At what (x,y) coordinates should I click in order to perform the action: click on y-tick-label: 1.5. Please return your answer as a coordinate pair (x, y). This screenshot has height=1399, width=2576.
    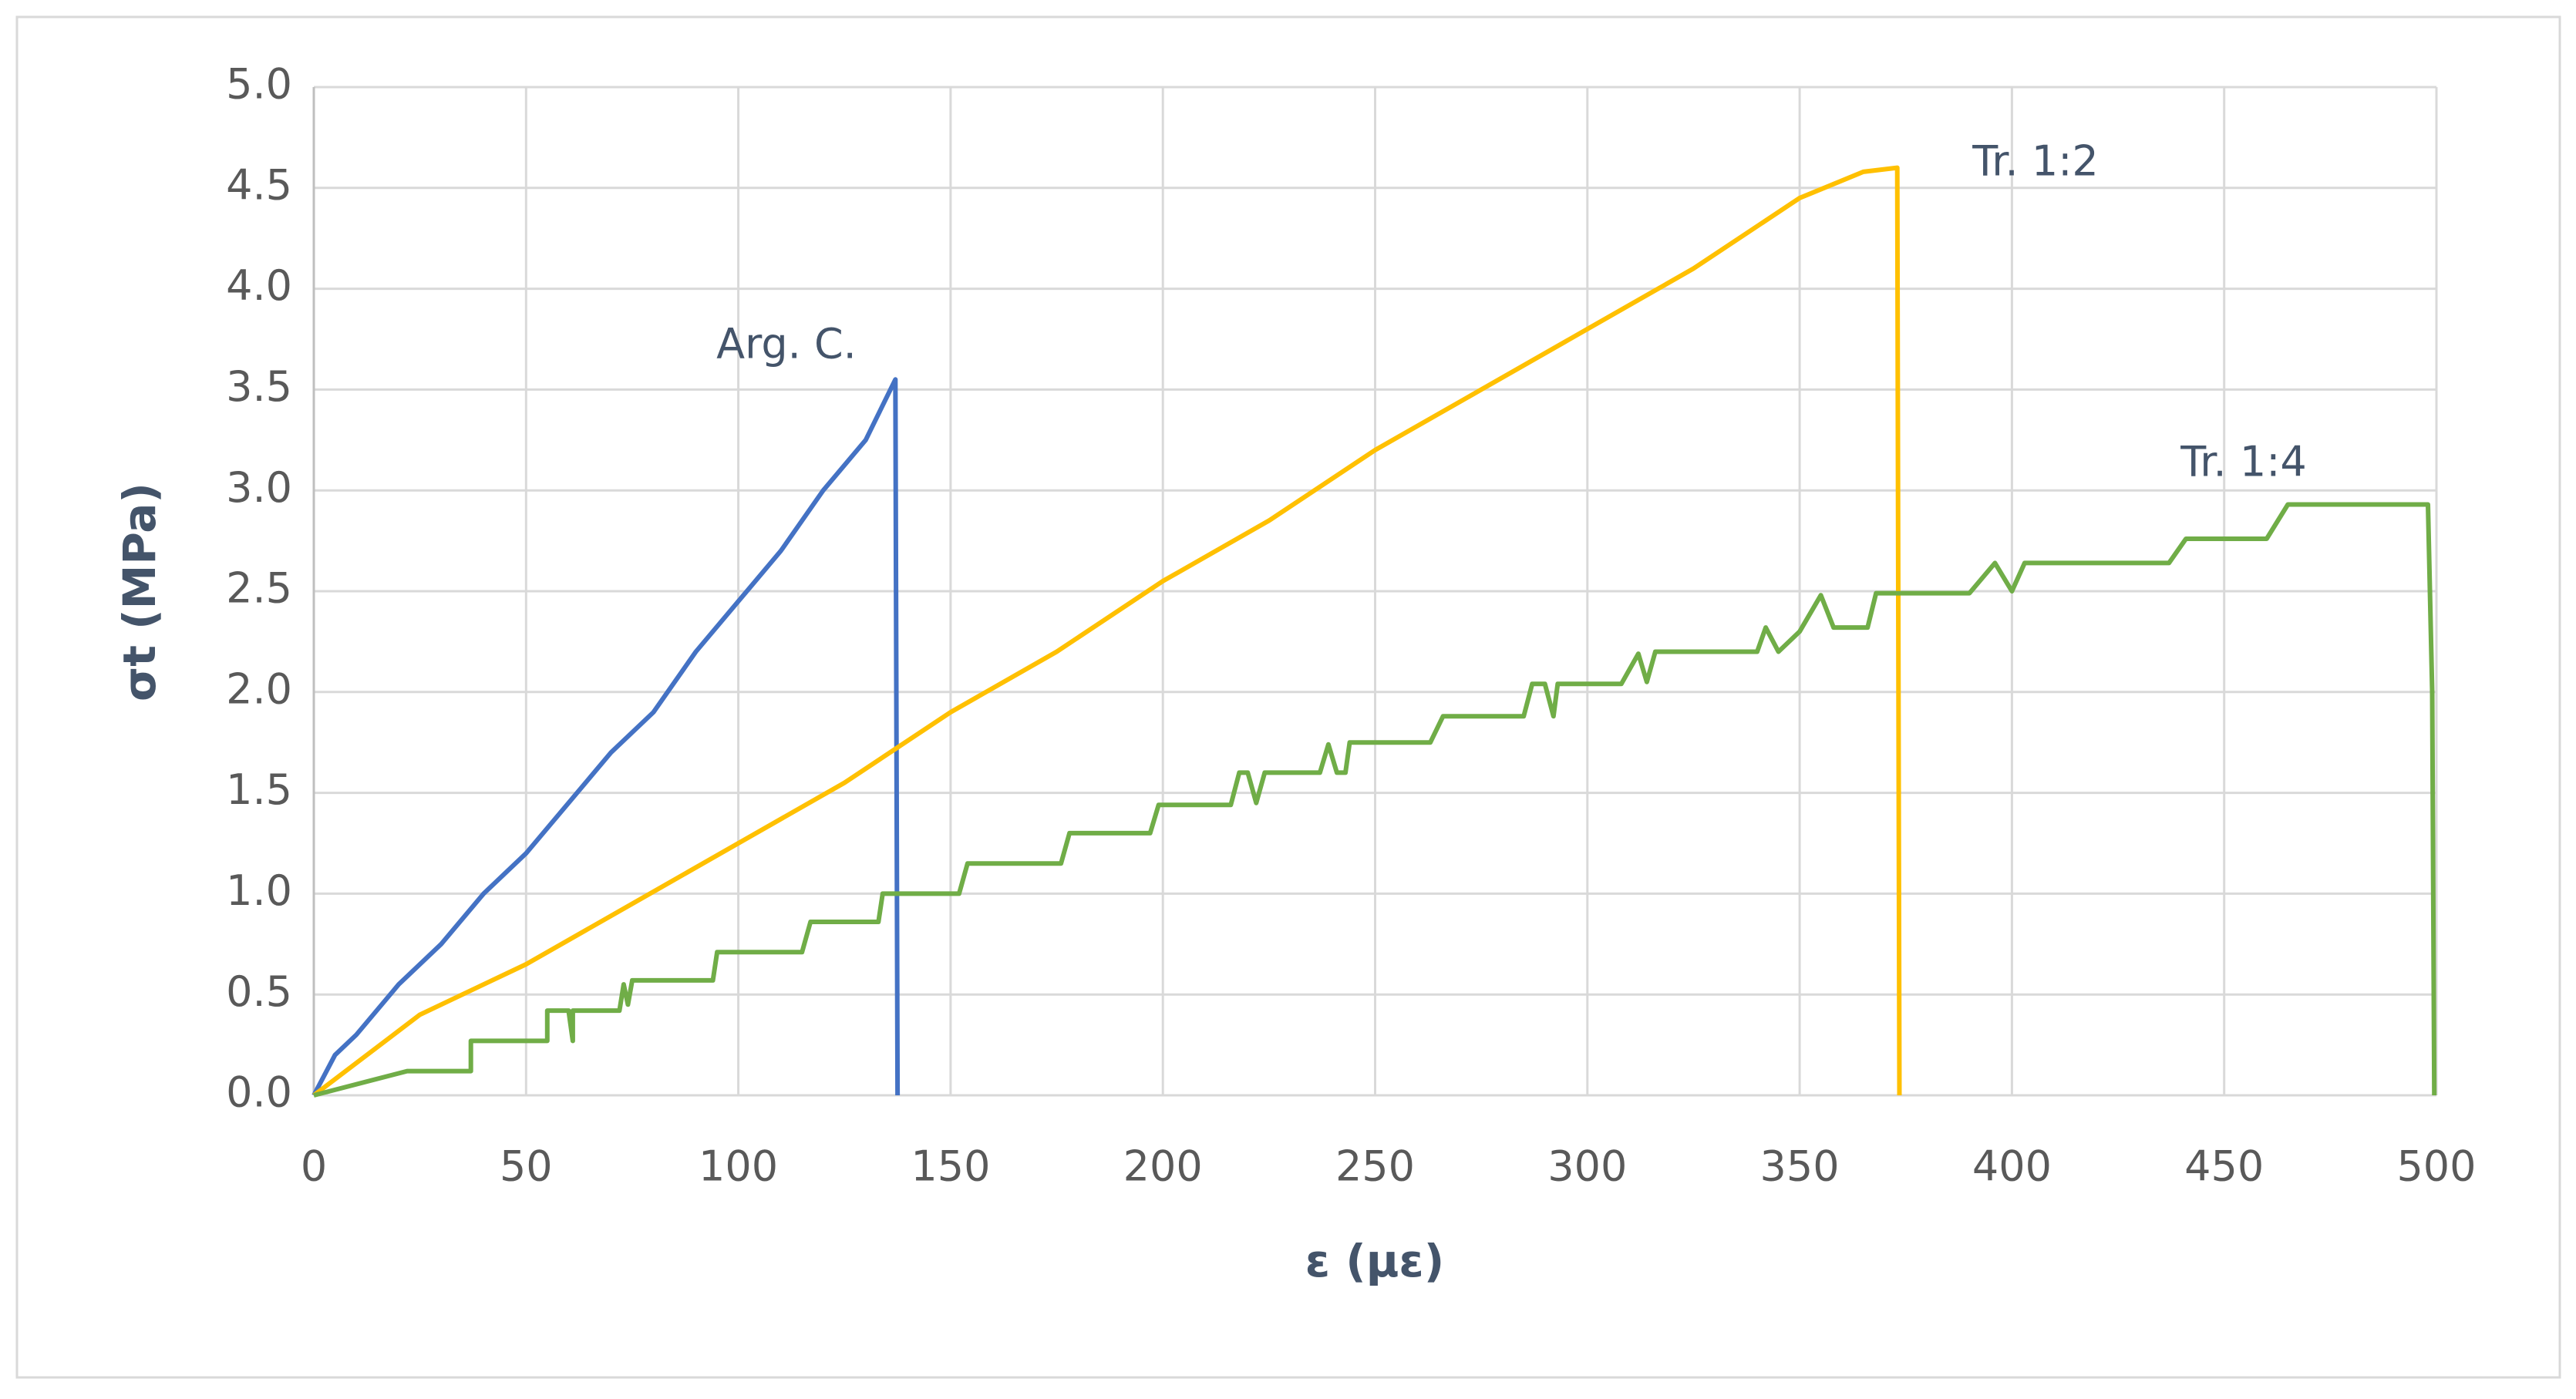
    Looking at the image, I should click on (259, 790).